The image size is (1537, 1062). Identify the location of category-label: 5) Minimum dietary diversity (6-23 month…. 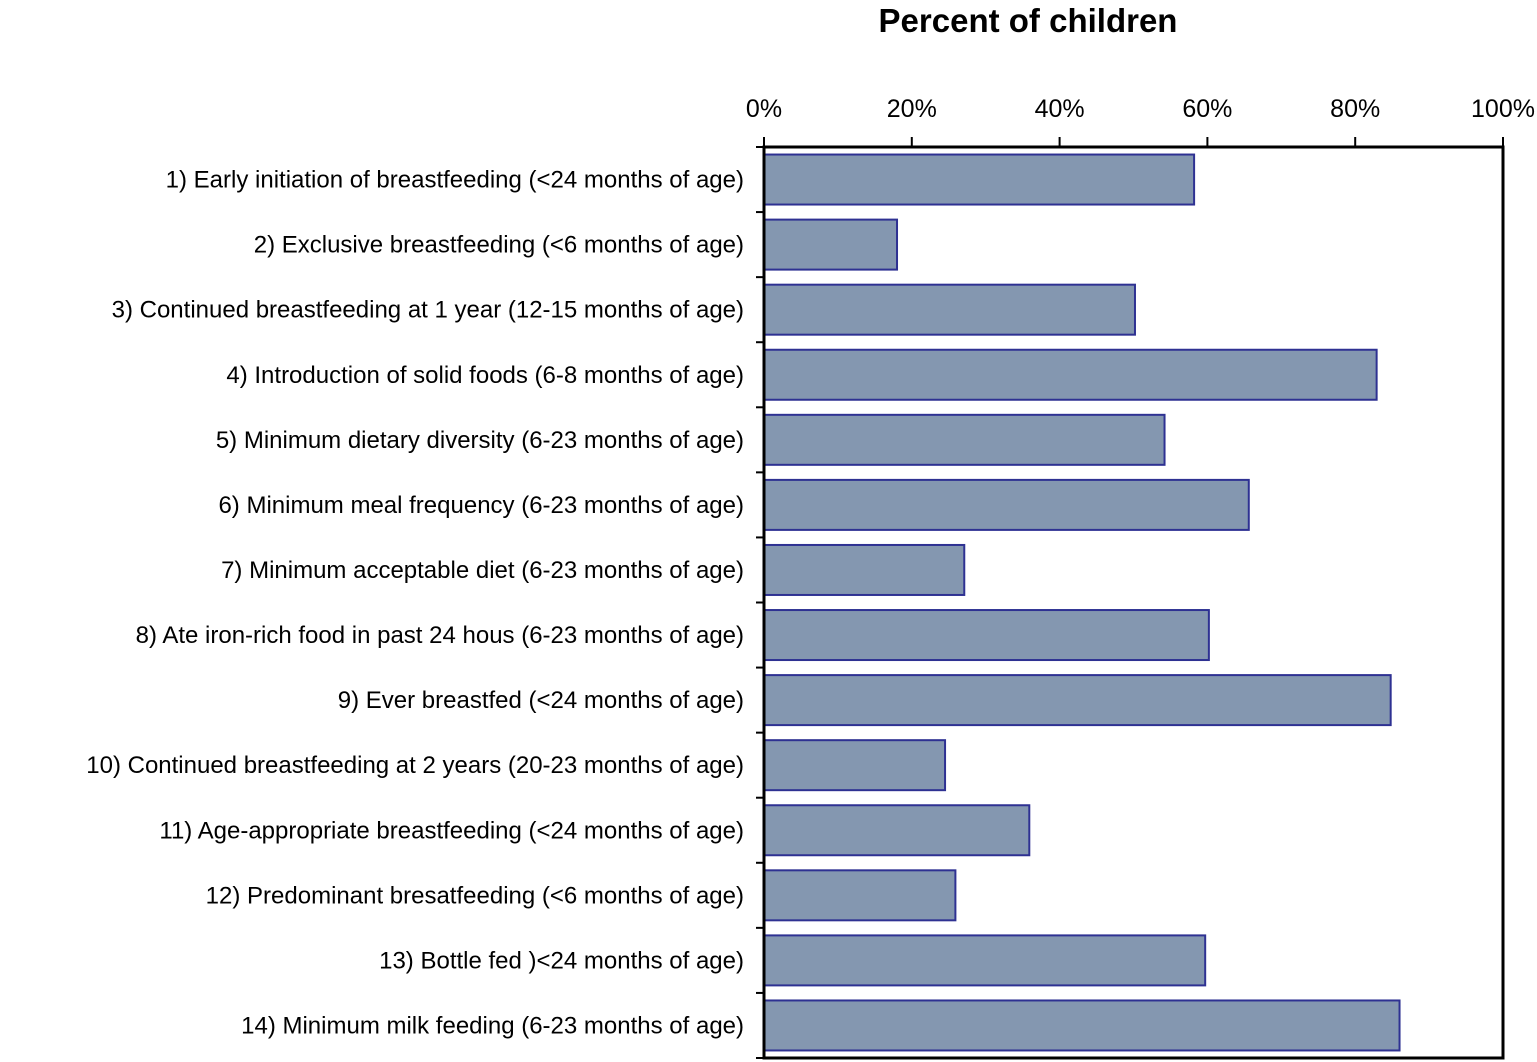
(480, 440).